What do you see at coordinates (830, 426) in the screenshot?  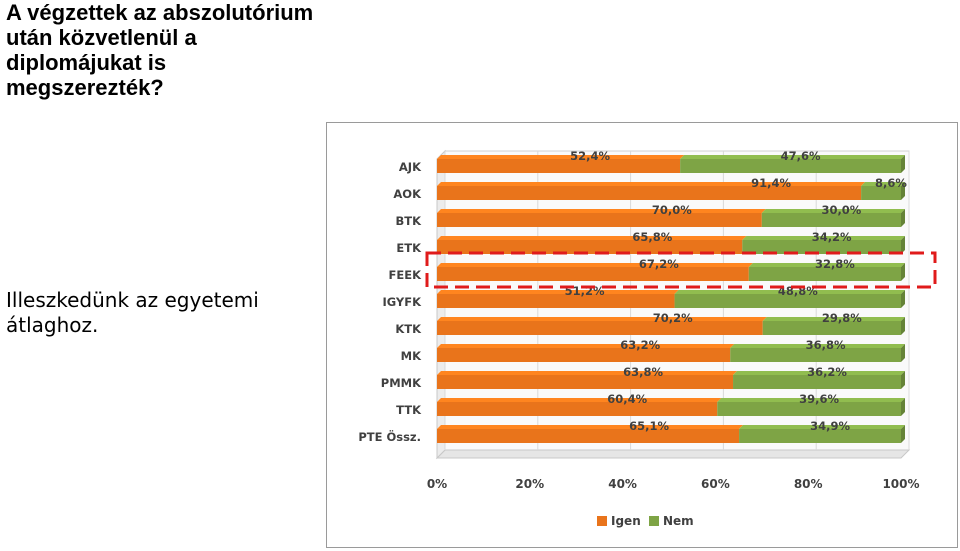 I see `data-label-nem: 34,9%` at bounding box center [830, 426].